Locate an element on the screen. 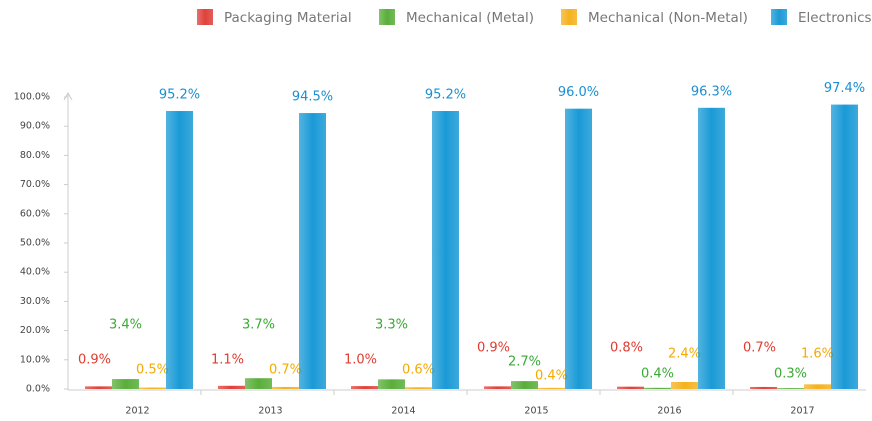 This screenshot has width=872, height=421. y-tick-label: 70.0% is located at coordinates (35, 184).